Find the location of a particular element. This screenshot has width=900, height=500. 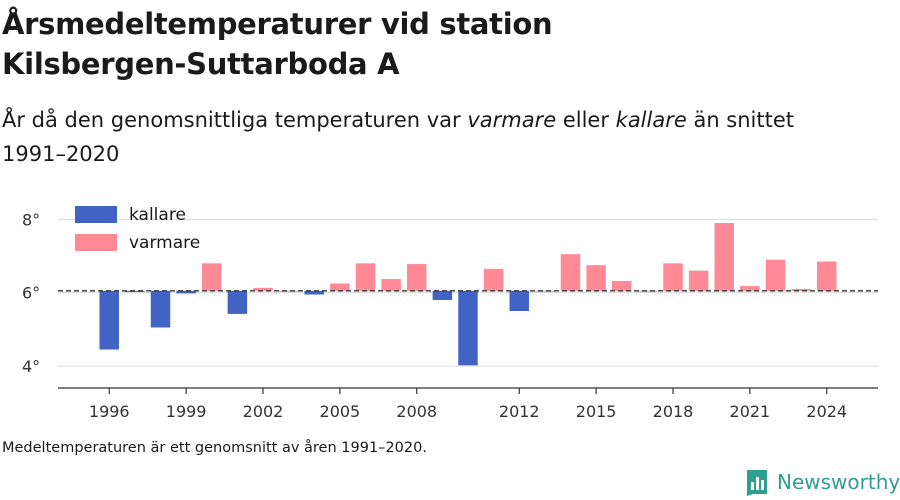

y-tick-label: 6° is located at coordinates (31, 293).